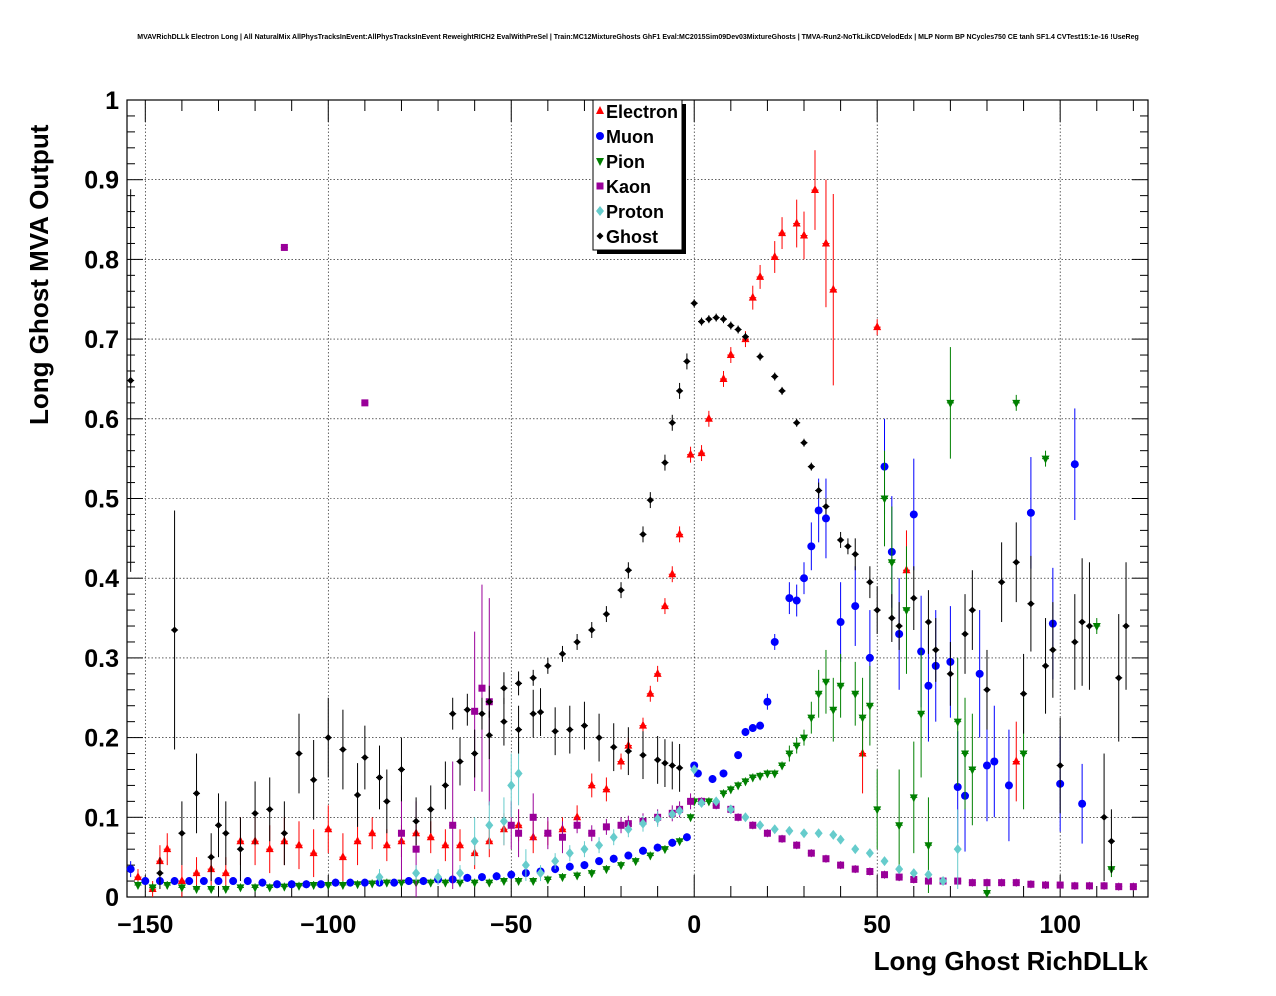  I want to click on legend-marker-ghost, so click(600, 236).